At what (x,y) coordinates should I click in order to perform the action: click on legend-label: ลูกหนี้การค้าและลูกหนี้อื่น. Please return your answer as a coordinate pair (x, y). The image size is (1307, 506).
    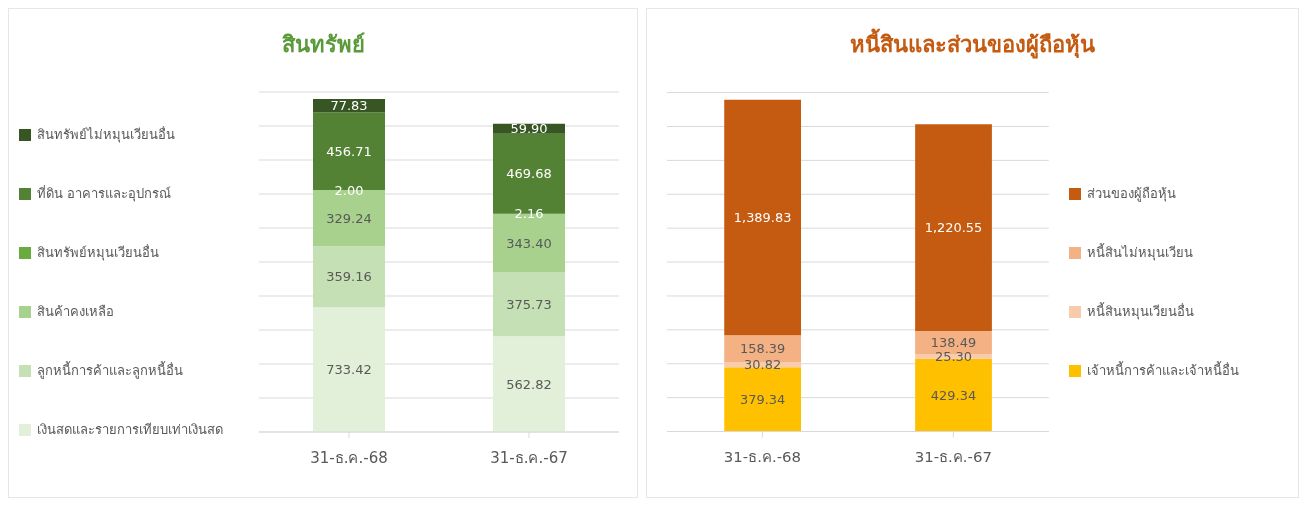
    Looking at the image, I should click on (110, 370).